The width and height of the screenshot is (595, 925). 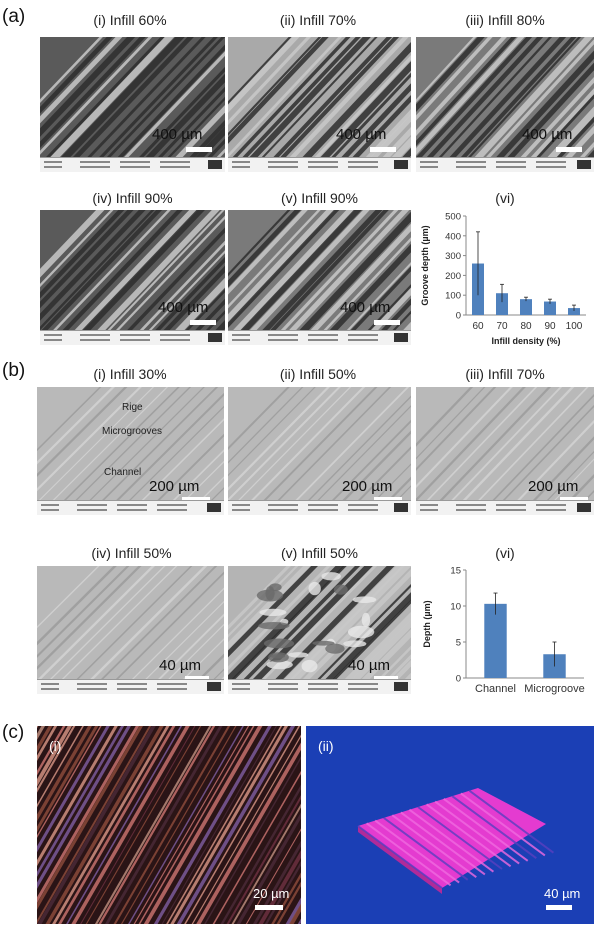 I want to click on a-ii-title: (ii) Infill 70%, so click(x=318, y=20).